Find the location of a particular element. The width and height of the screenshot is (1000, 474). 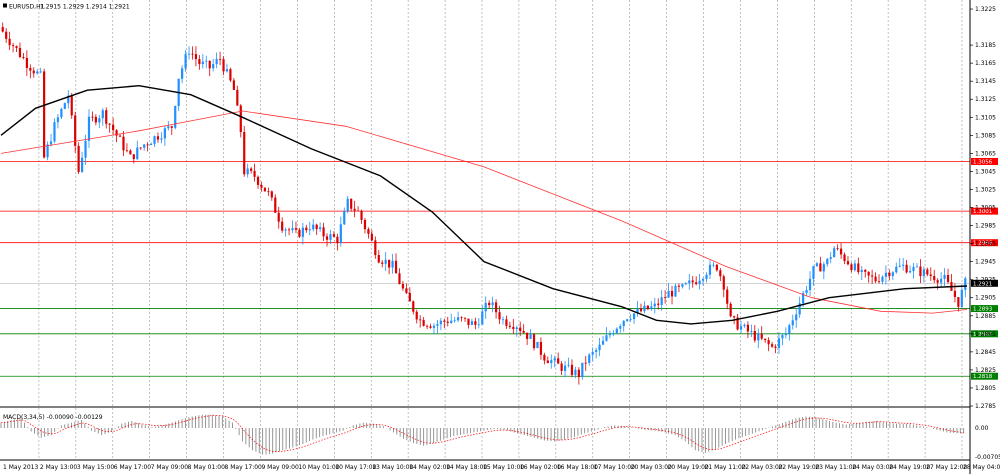

time-tick-label: 24 May 19:00 is located at coordinates (909, 467).